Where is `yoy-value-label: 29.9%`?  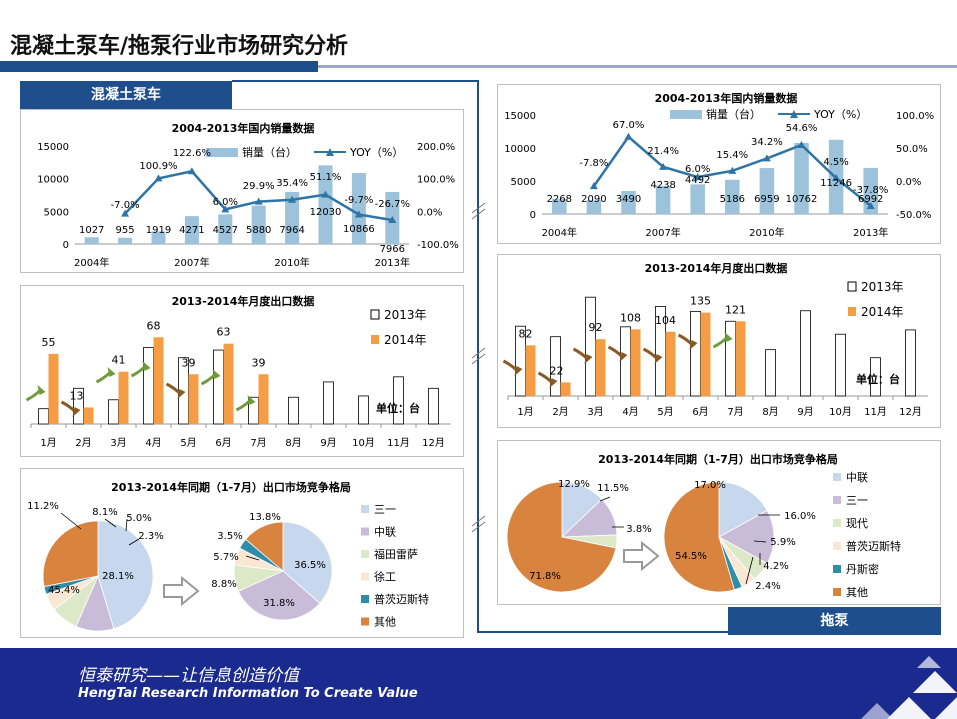
yoy-value-label: 29.9% is located at coordinates (259, 186).